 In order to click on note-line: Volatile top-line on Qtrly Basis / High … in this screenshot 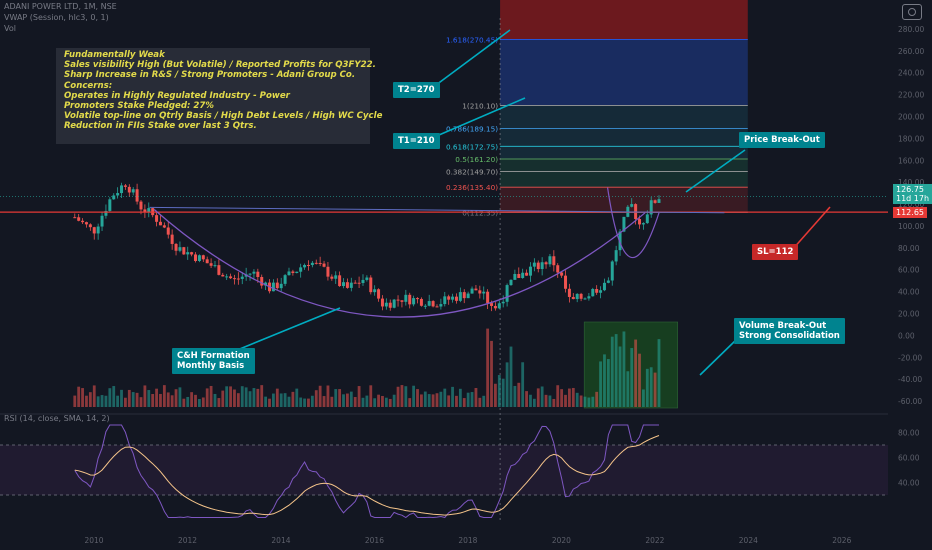, I will do `click(223, 116)`.